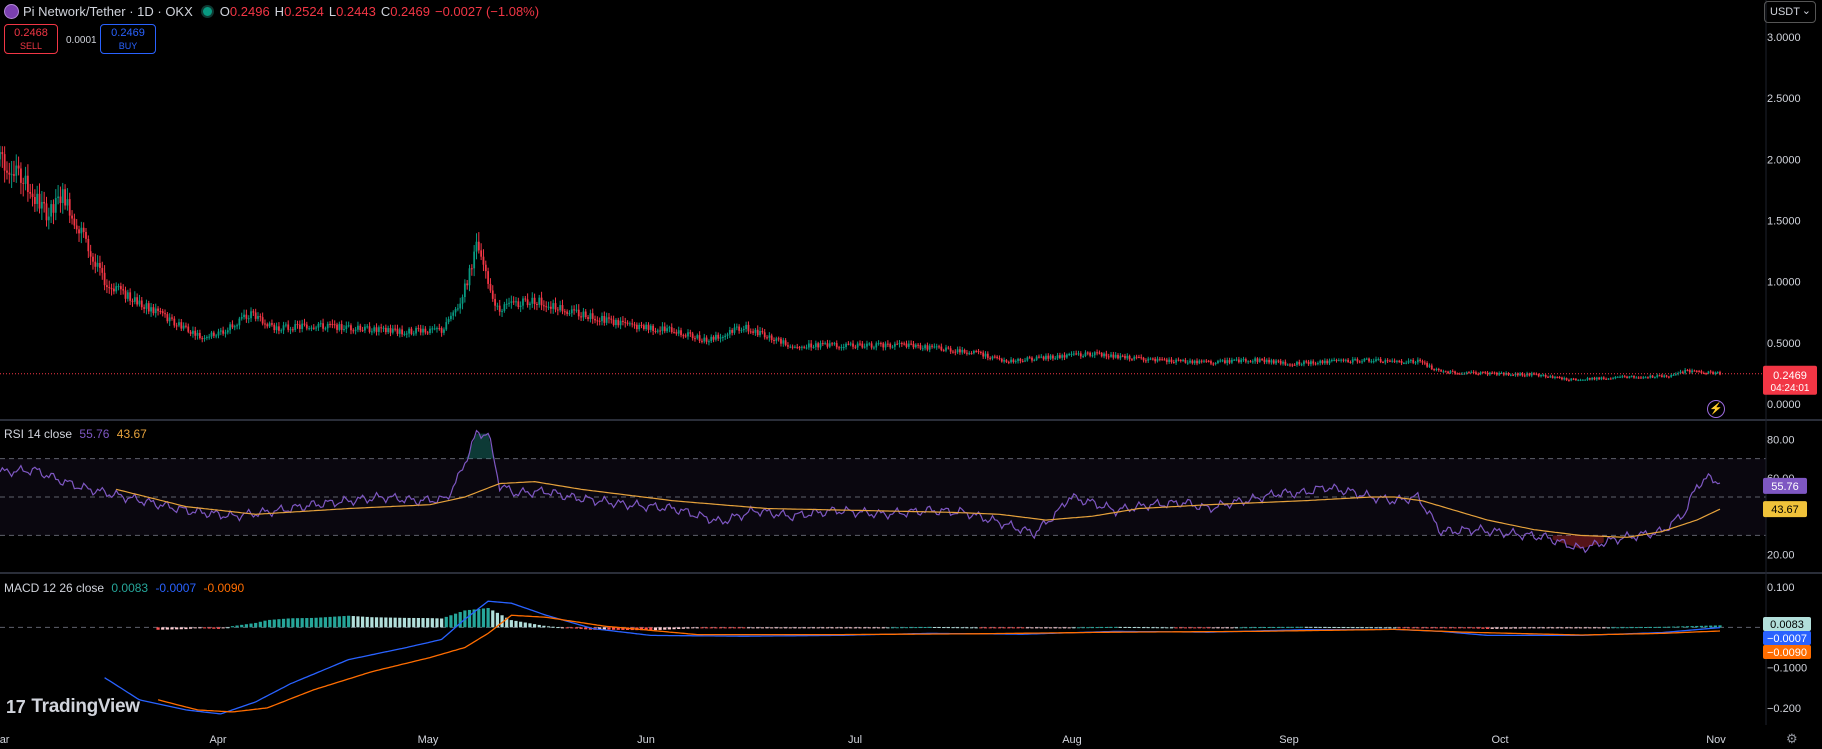 The image size is (1822, 749). I want to click on rsi-legend: RSI 14 close 55.76 43.67, so click(75, 434).